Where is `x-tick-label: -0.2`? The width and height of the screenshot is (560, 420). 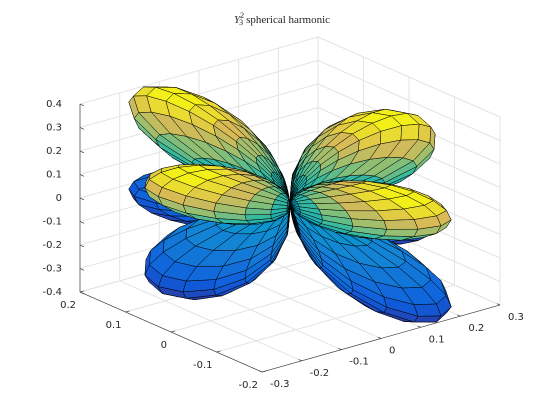 x-tick-label: -0.2 is located at coordinates (320, 373).